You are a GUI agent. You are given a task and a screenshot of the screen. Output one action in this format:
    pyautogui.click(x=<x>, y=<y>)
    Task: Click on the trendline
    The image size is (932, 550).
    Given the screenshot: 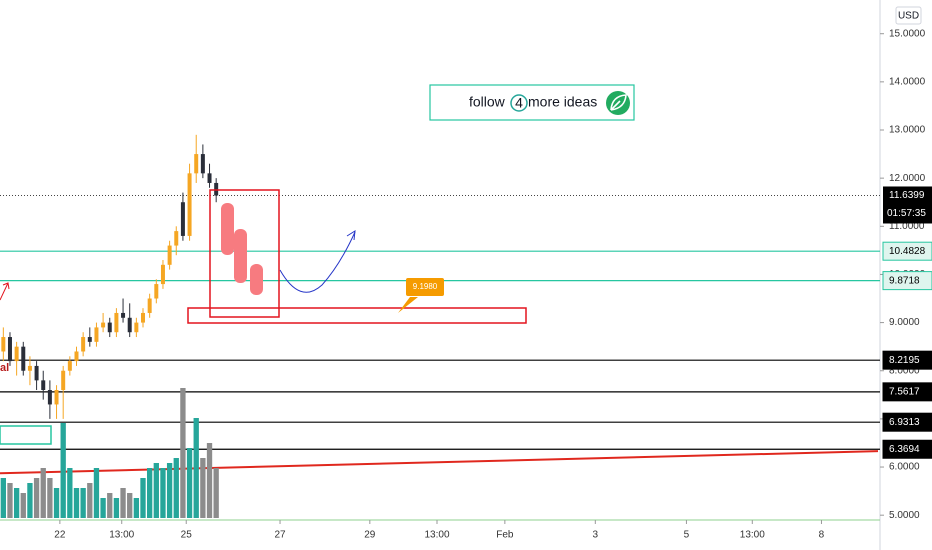 What is the action you would take?
    pyautogui.click(x=439, y=462)
    